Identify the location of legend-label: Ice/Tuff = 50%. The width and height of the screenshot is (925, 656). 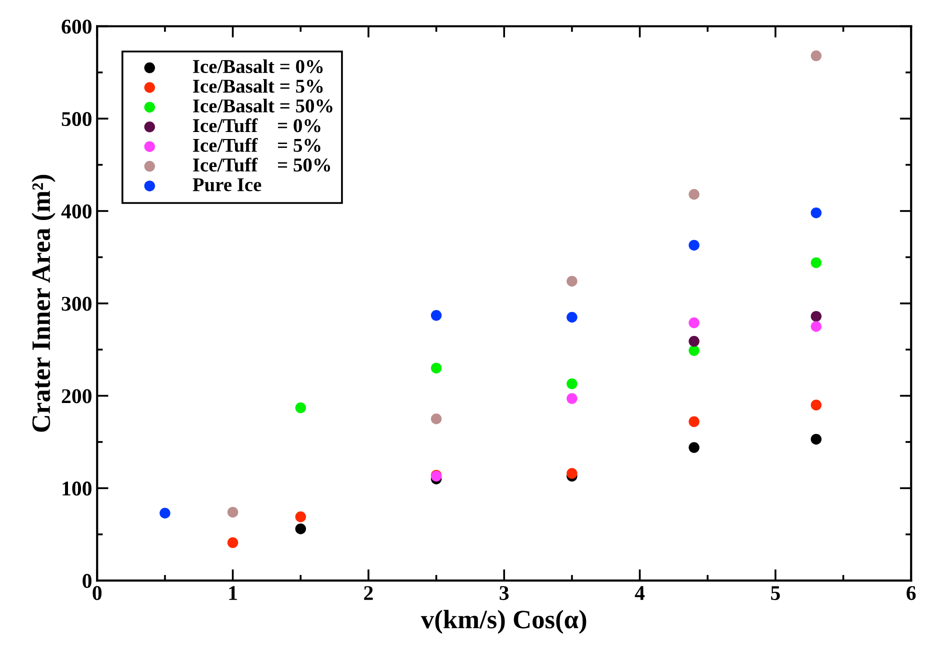
(261, 165).